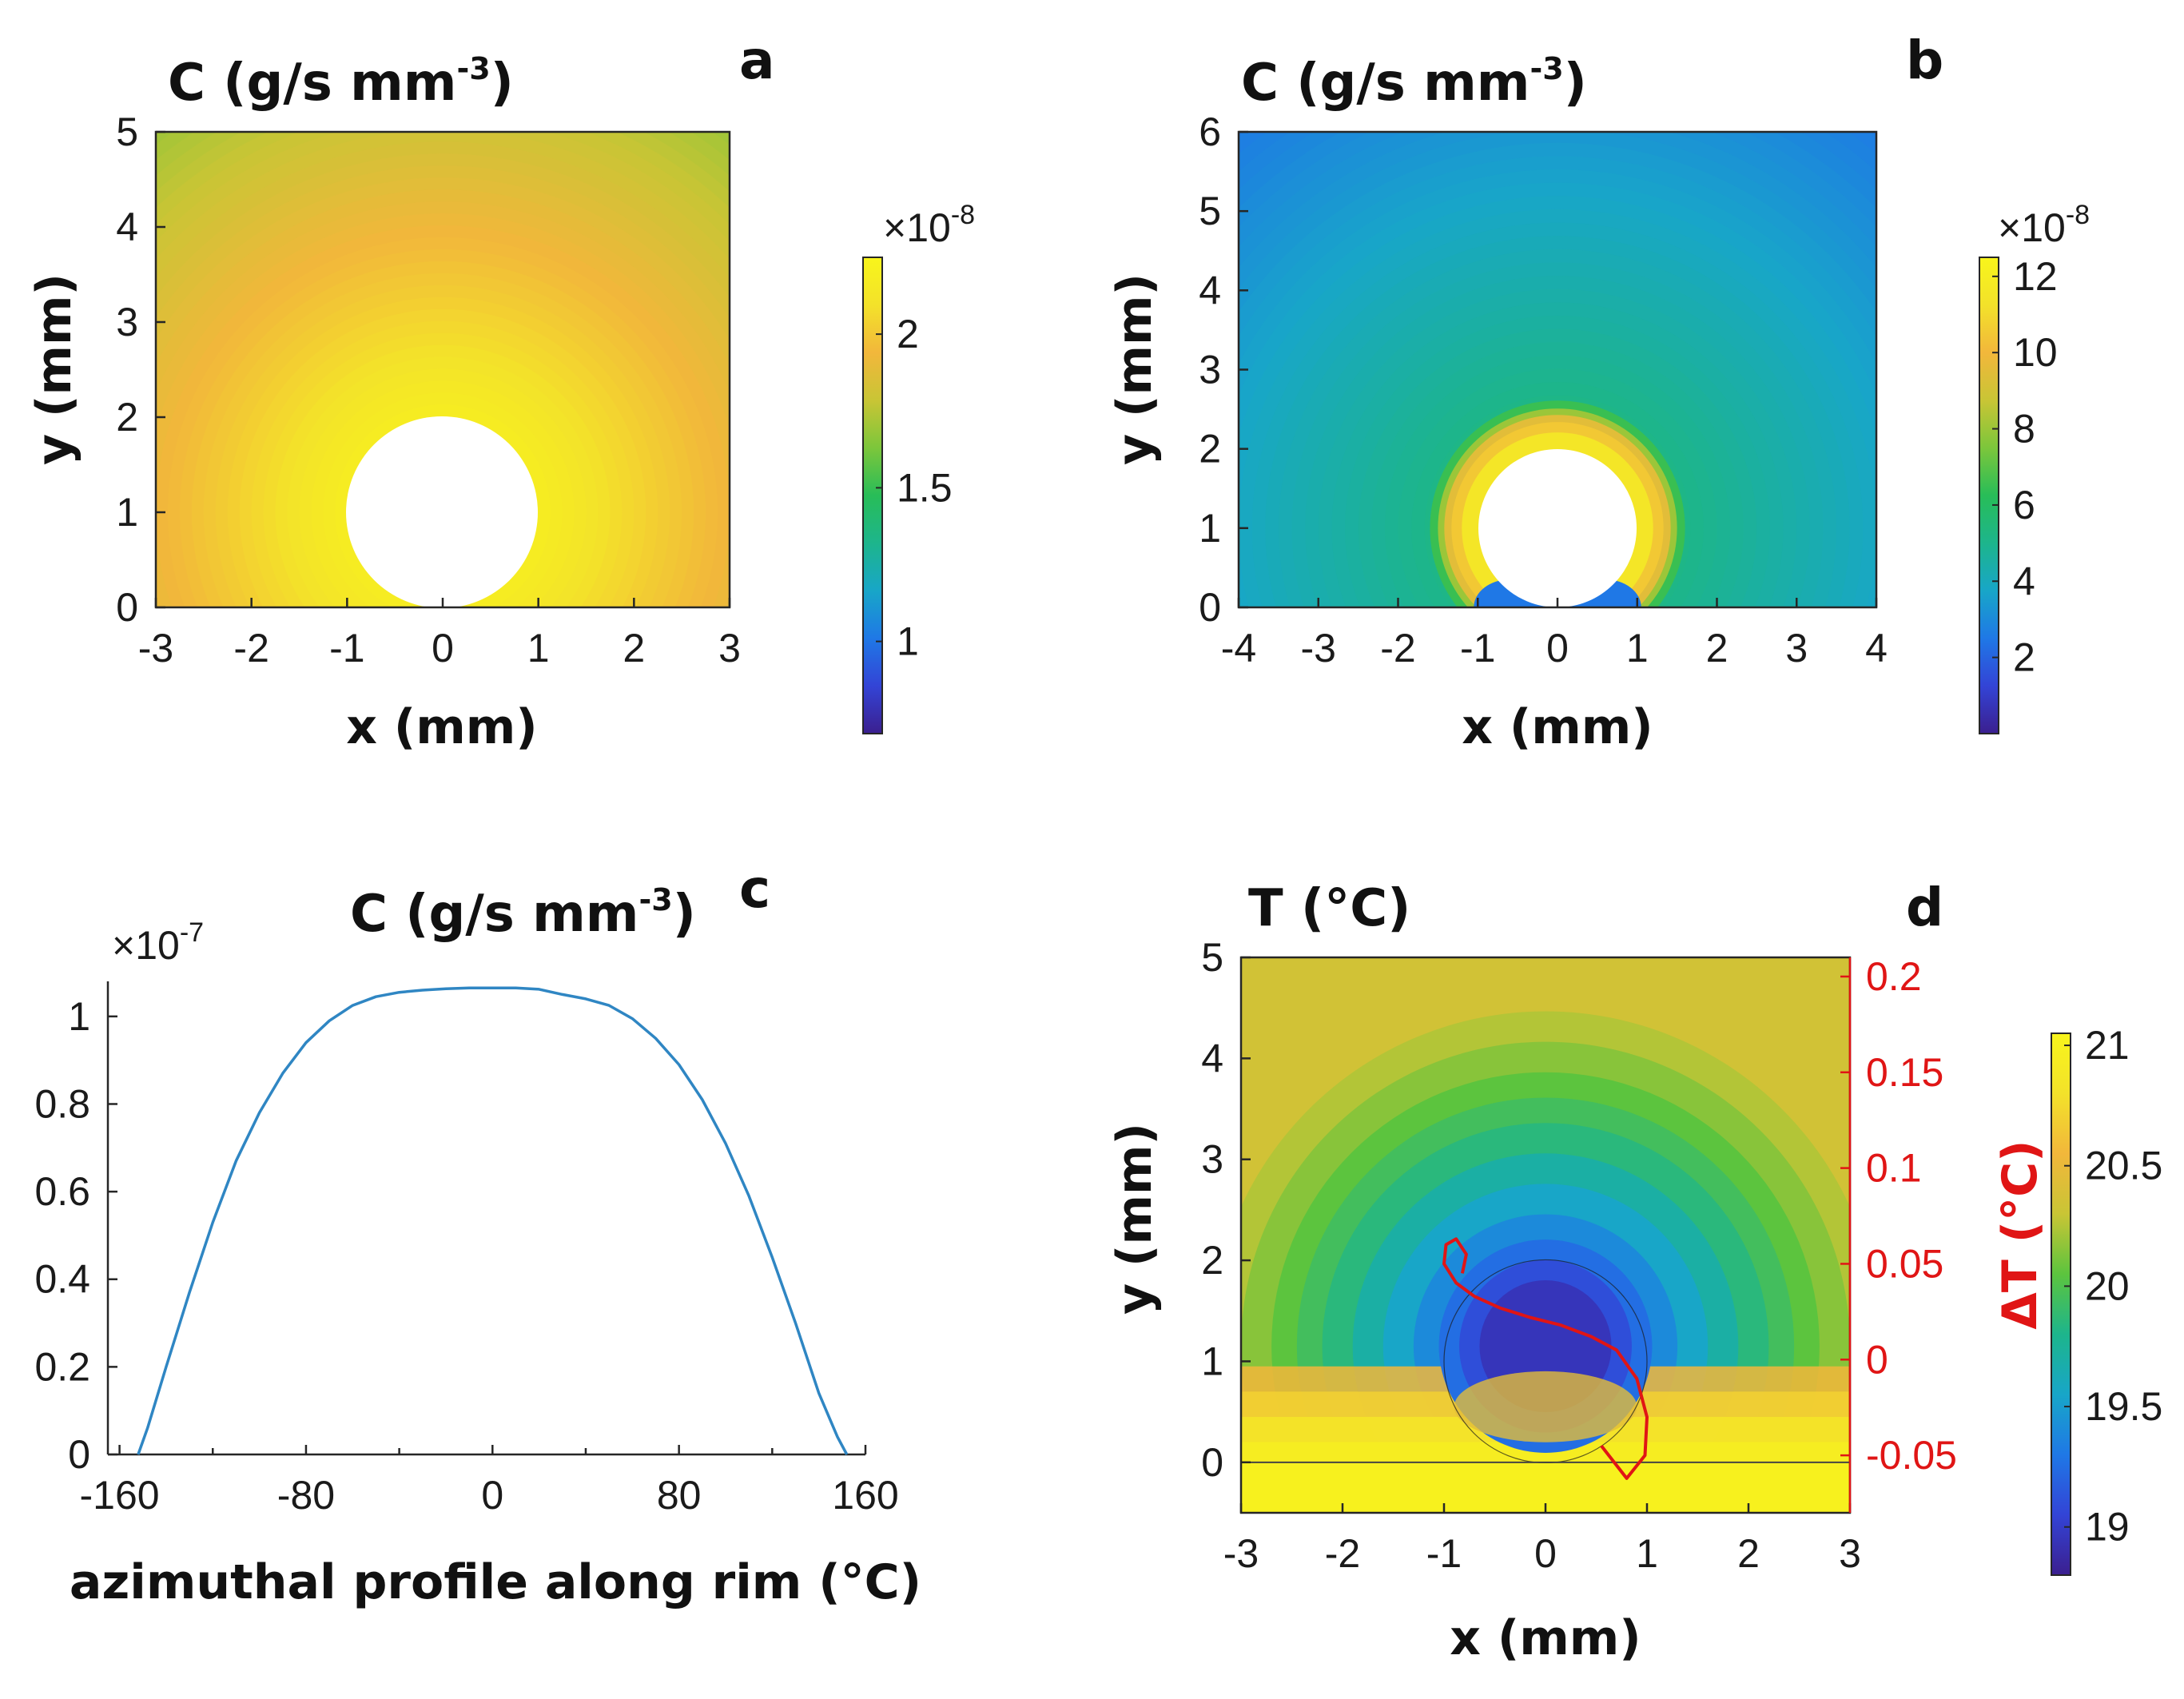 This screenshot has width=2184, height=1699. I want to click on panel-a-ytick-label: 4, so click(127, 227).